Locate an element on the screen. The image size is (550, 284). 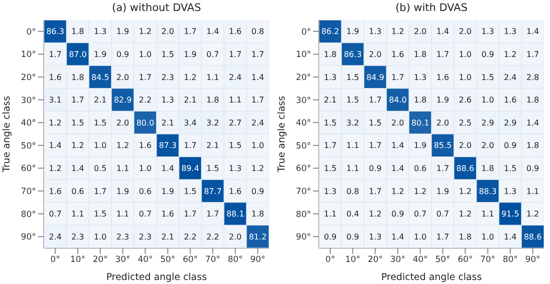
data-label: 91.5 is located at coordinates (510, 214).